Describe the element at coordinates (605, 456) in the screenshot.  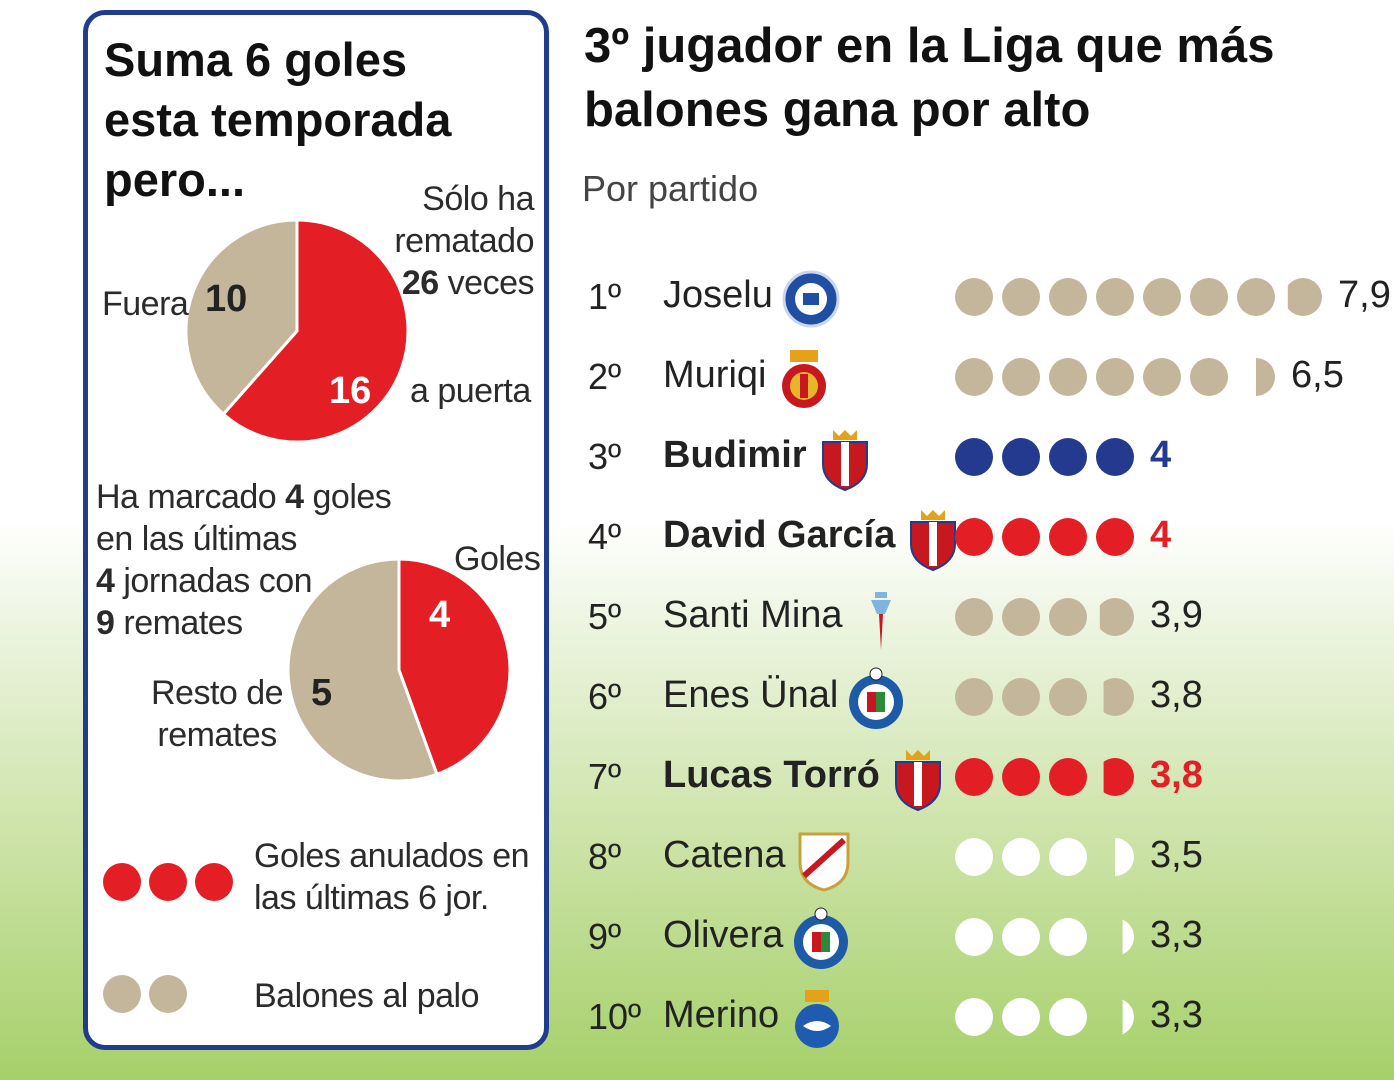
I see `rank-label: 3º` at that location.